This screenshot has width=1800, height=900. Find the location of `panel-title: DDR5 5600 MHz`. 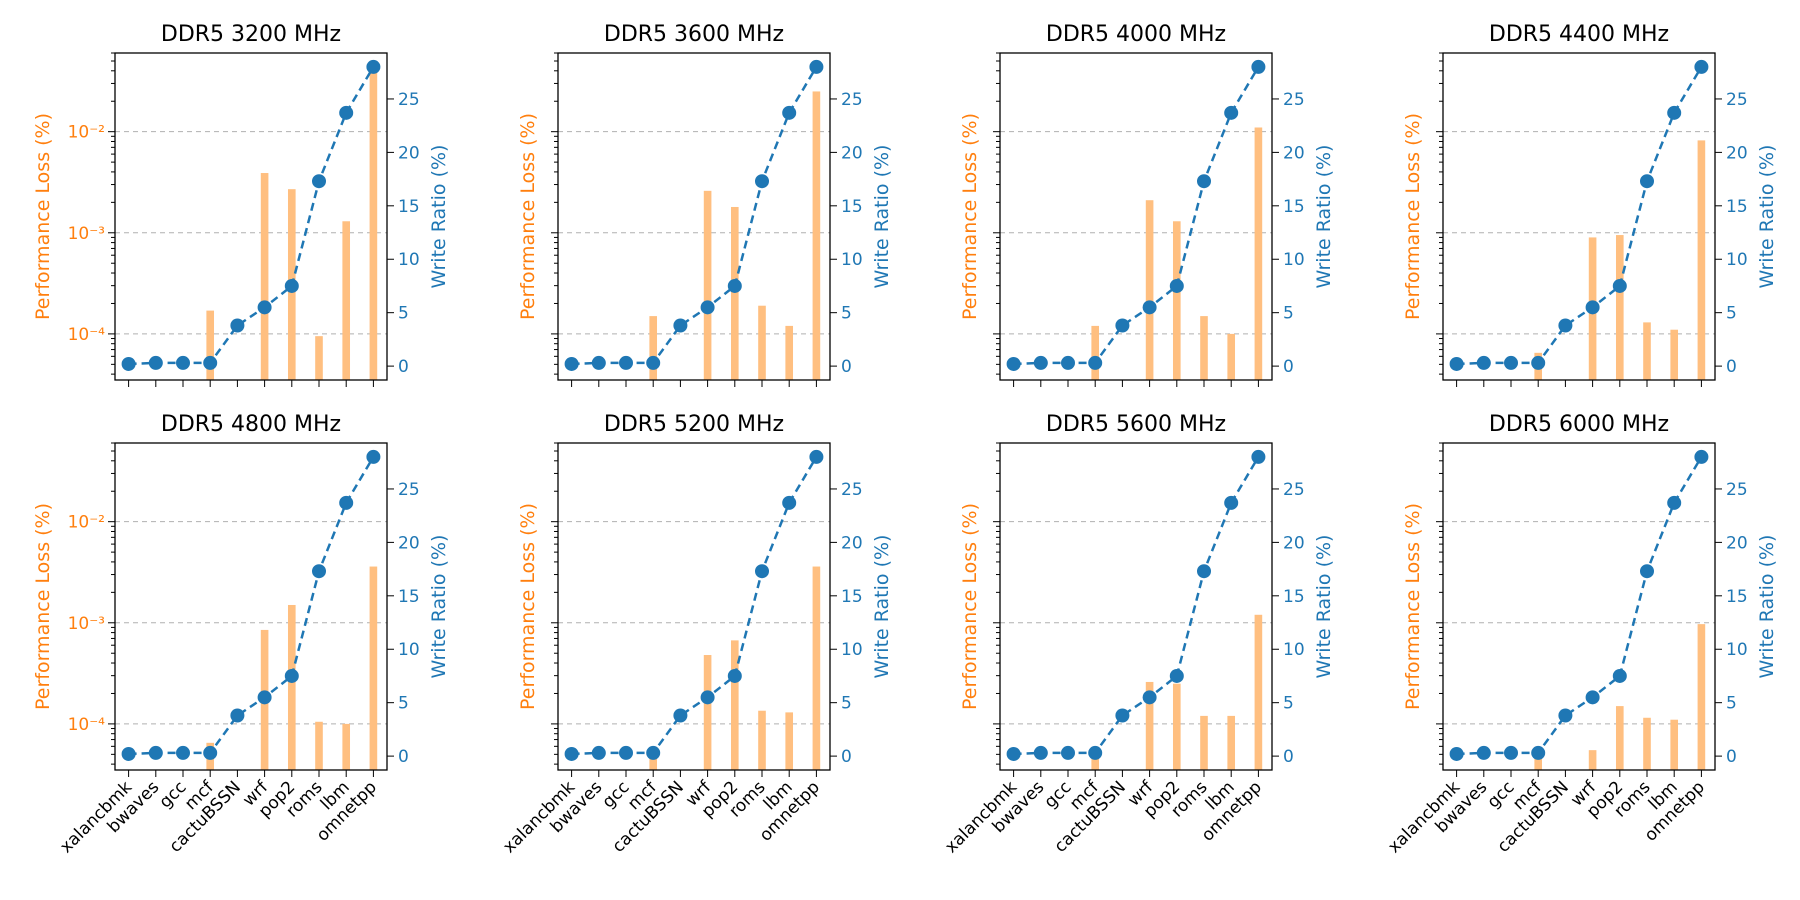

panel-title: DDR5 5600 MHz is located at coordinates (1136, 424).